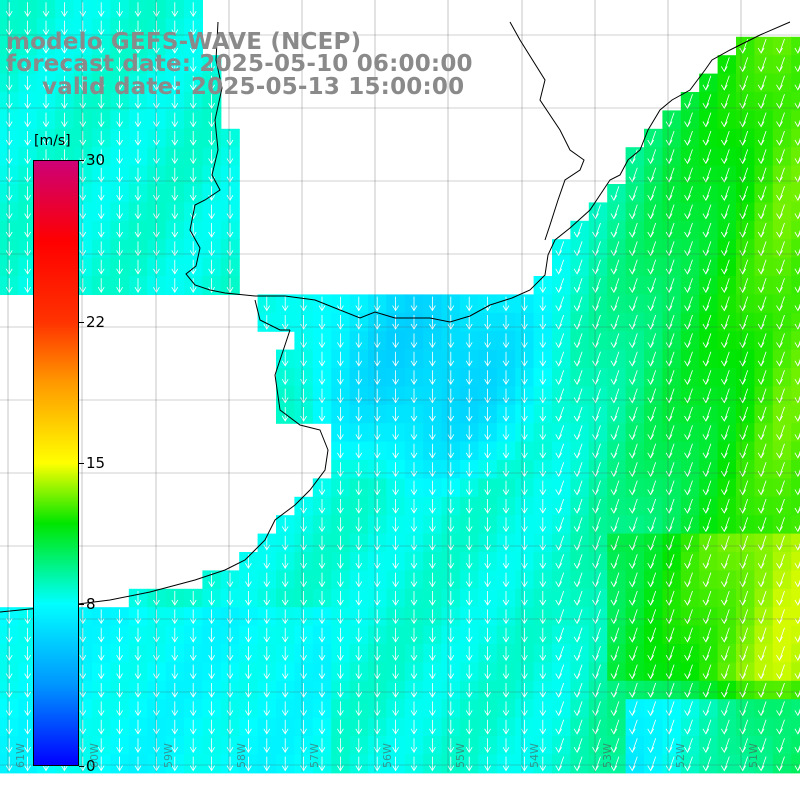 This screenshot has height=800, width=800. Describe the element at coordinates (241, 755) in the screenshot. I see `longitude-label: 58W` at that location.